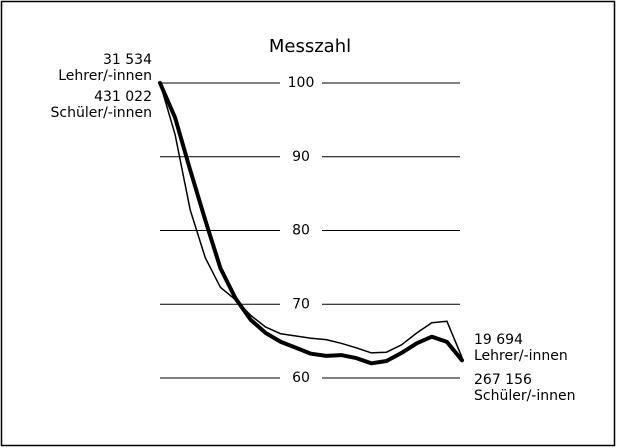 The height and width of the screenshot is (448, 617). What do you see at coordinates (503, 380) in the screenshot?
I see `annotation: 267 156` at bounding box center [503, 380].